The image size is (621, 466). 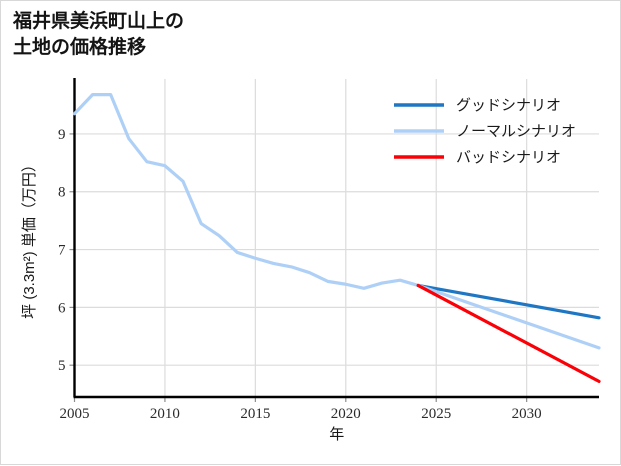 I want to click on x-tick-label: 2010, so click(x=165, y=414).